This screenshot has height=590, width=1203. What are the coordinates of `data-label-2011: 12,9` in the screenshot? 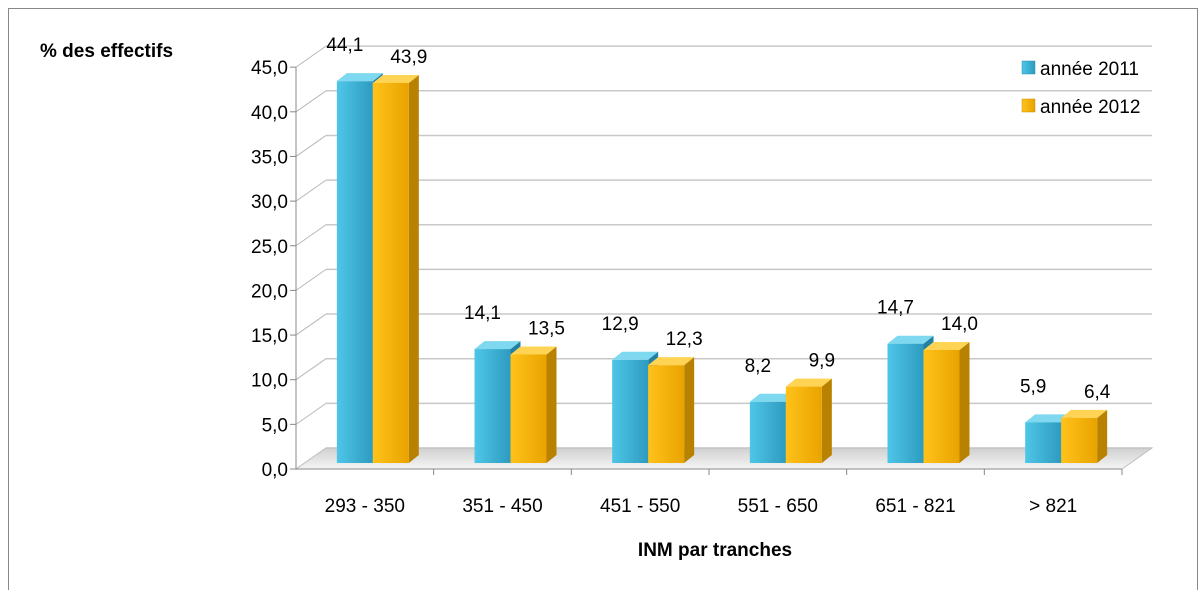 It's located at (620, 324).